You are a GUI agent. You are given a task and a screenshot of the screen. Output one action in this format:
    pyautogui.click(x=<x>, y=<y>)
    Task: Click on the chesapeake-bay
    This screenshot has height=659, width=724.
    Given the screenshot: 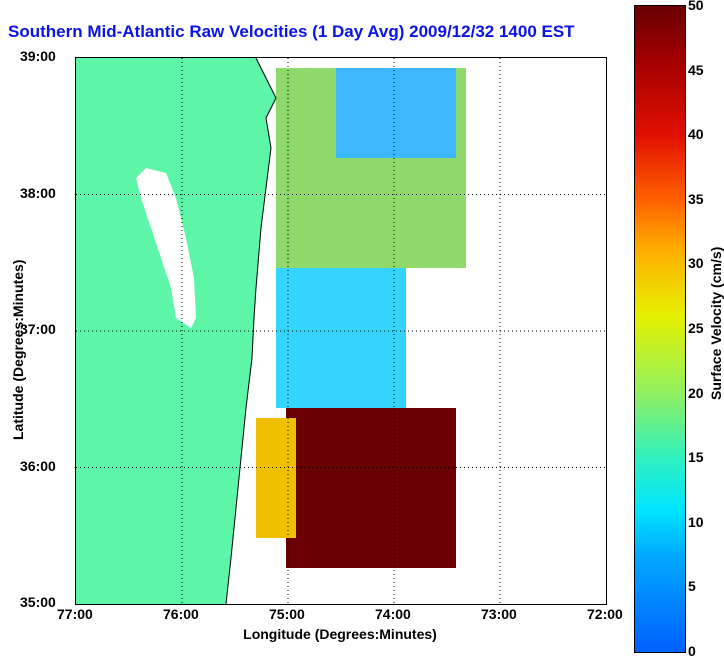 What is the action you would take?
    pyautogui.click(x=166, y=248)
    